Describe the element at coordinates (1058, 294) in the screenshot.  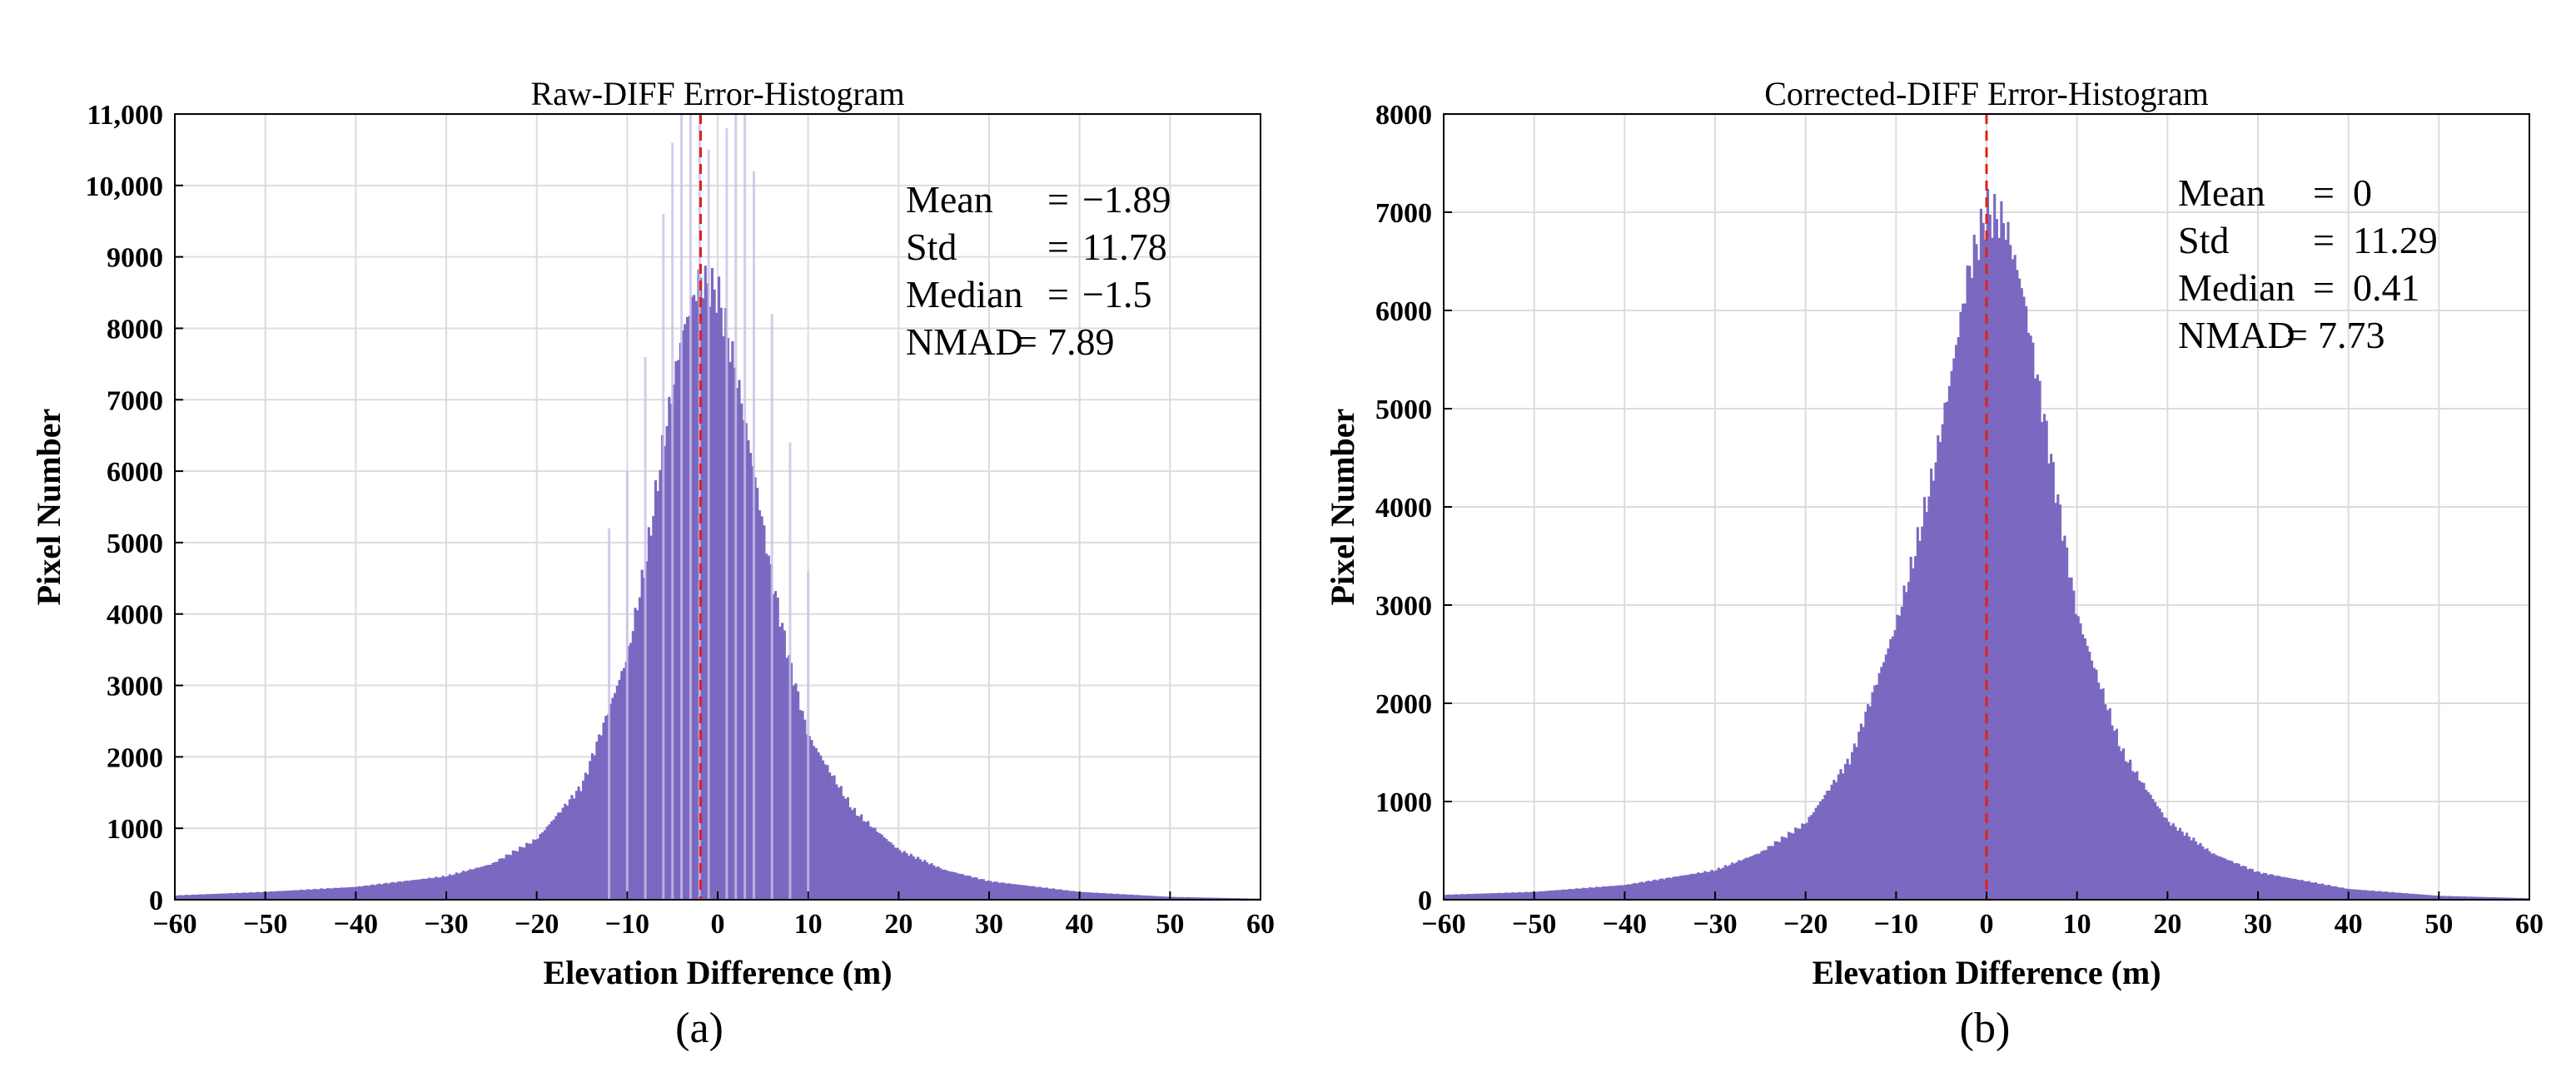
I see `stat-sep-median: =` at that location.